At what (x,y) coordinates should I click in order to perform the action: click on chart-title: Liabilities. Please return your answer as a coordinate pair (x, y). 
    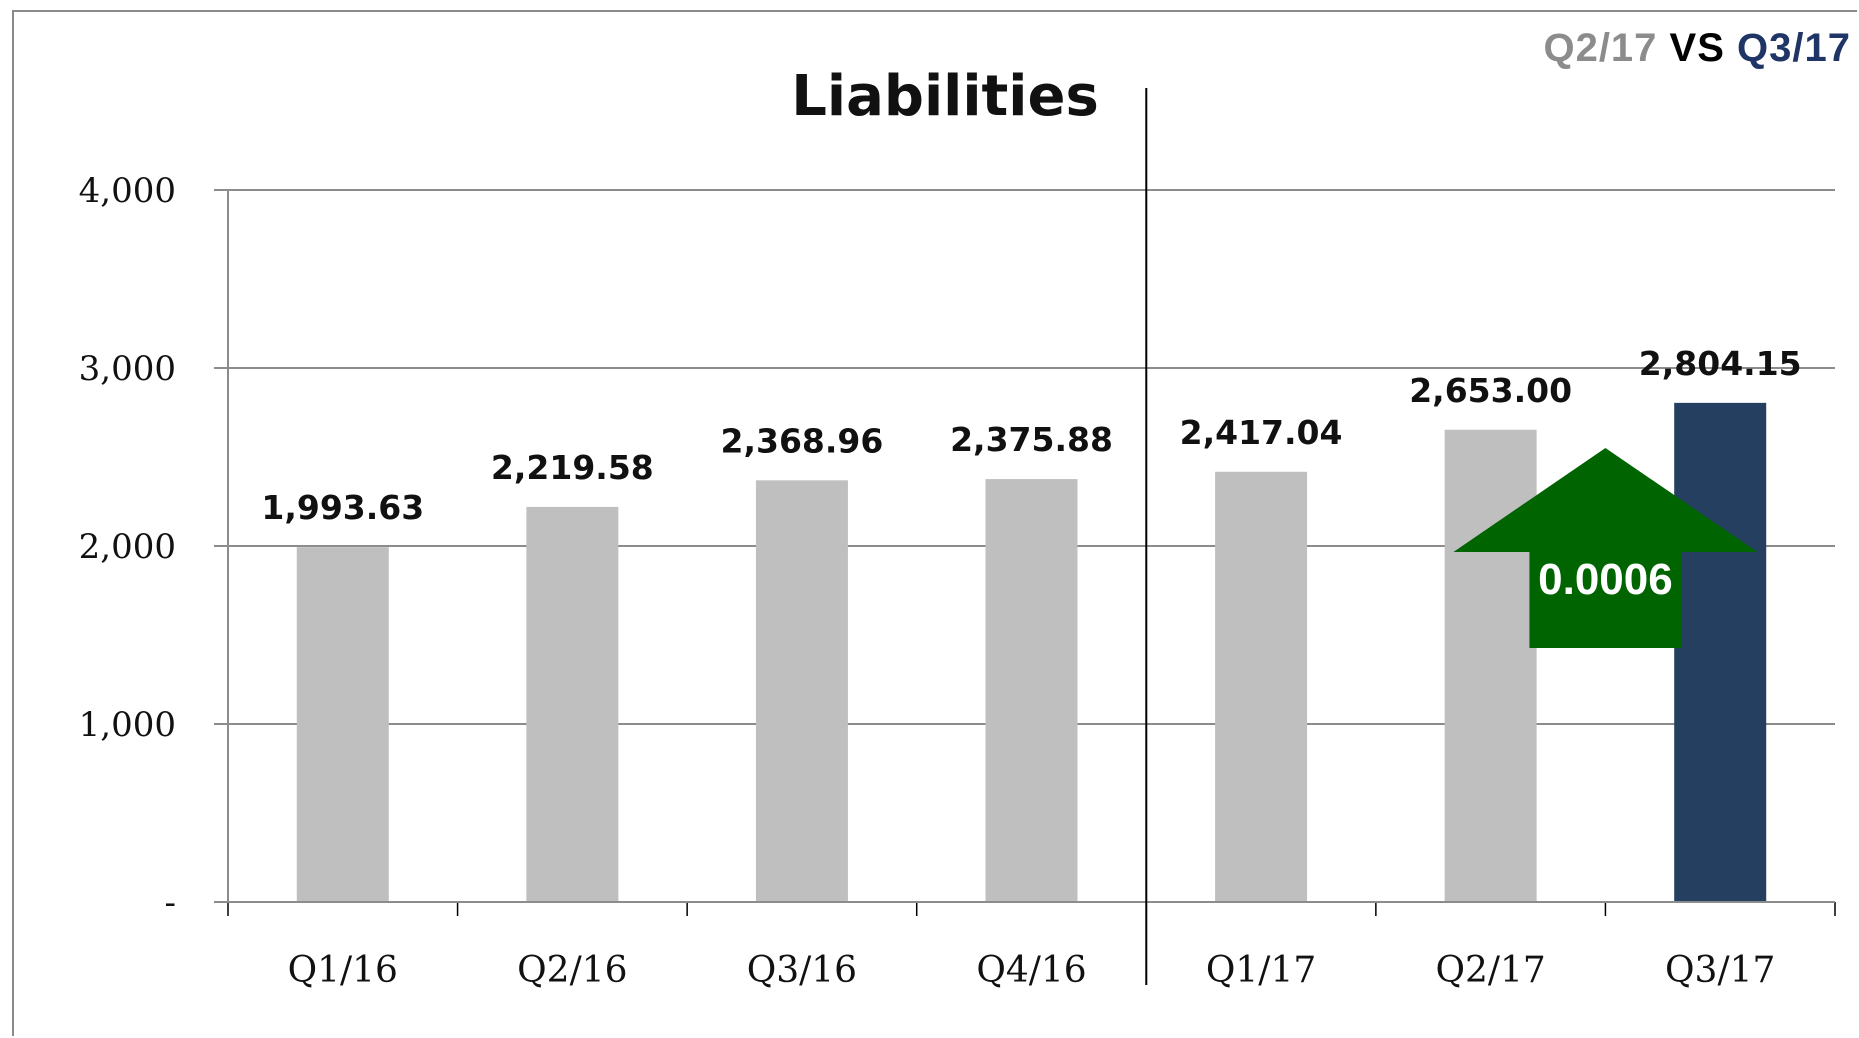
    Looking at the image, I should click on (945, 96).